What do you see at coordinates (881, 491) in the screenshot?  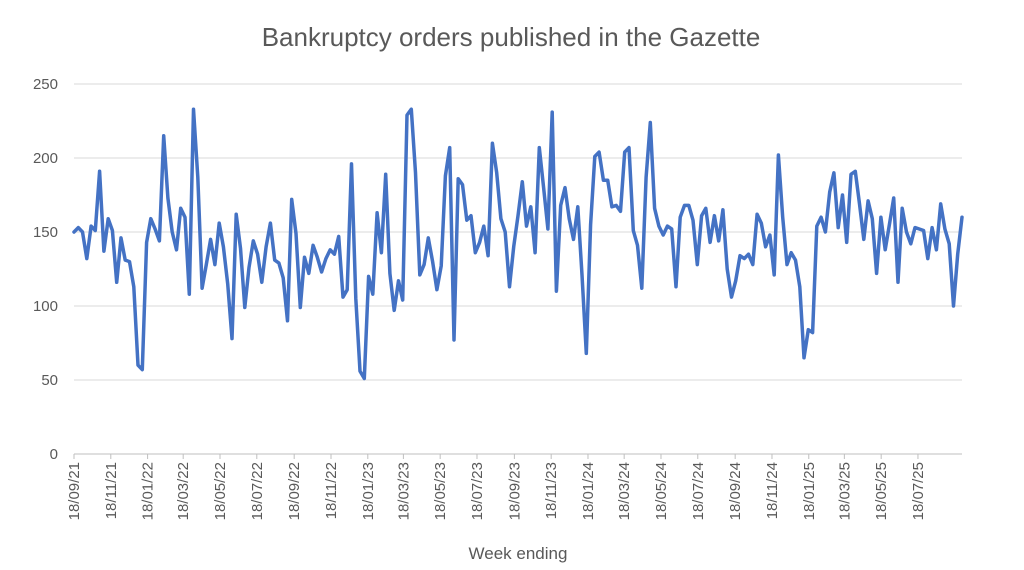 I see `x-tick-label: 18/05/25` at bounding box center [881, 491].